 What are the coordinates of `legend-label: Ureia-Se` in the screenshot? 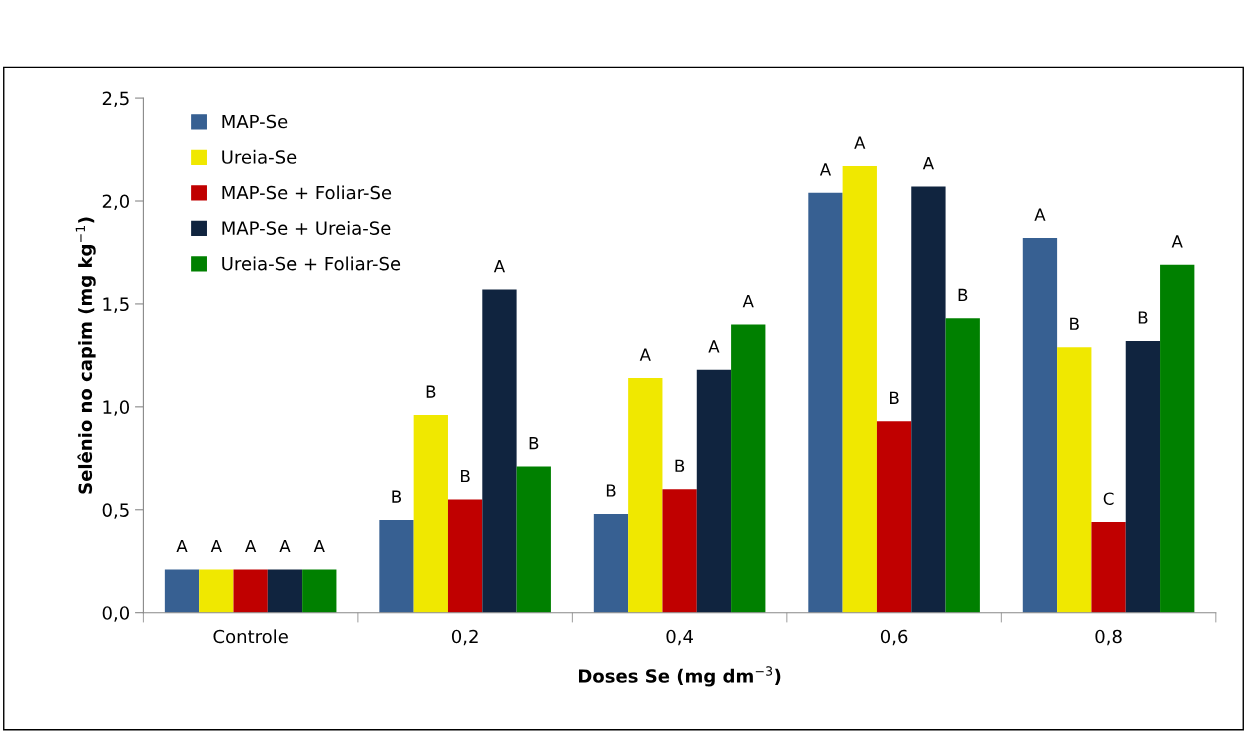 It's located at (259, 156).